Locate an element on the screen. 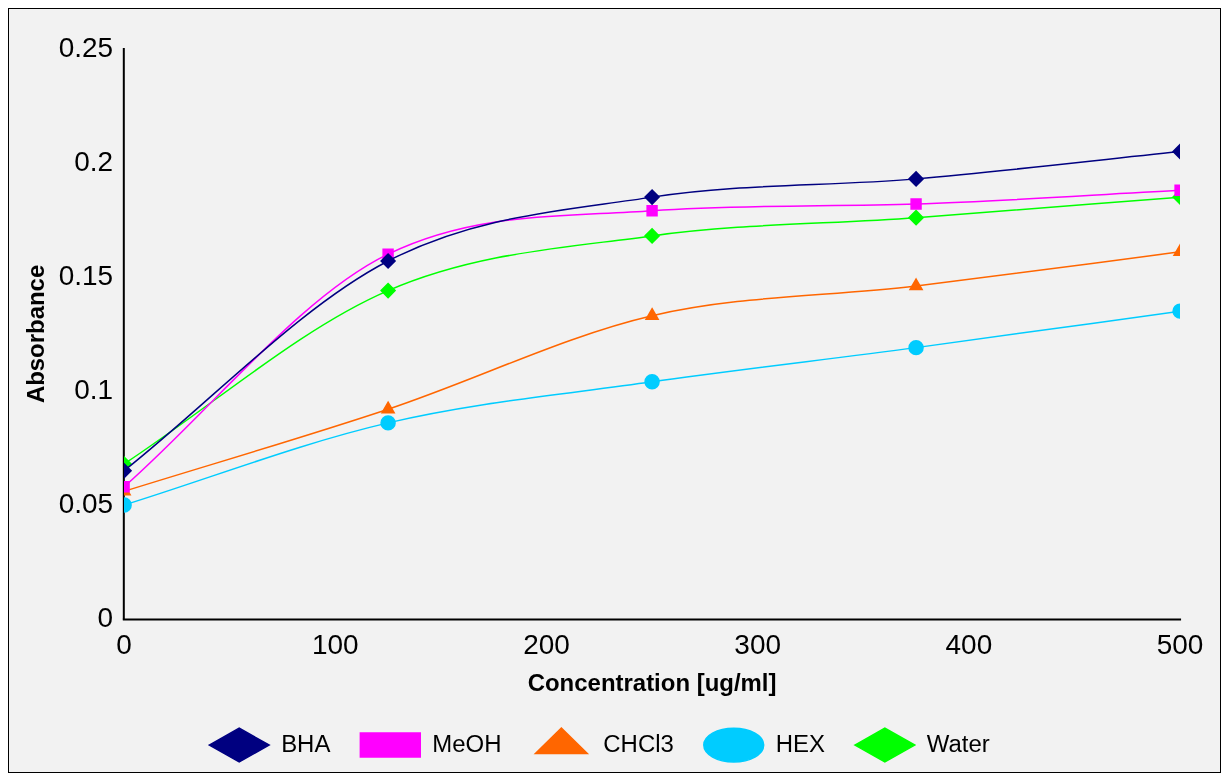  legend-label: HEX is located at coordinates (800, 743).